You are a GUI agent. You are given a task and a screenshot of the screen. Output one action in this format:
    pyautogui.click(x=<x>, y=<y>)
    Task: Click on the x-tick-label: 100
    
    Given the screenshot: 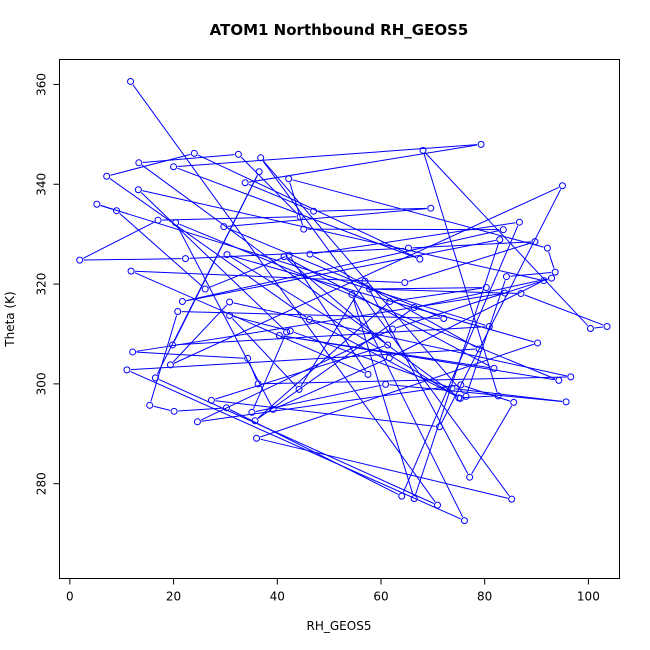 What is the action you would take?
    pyautogui.click(x=588, y=597)
    